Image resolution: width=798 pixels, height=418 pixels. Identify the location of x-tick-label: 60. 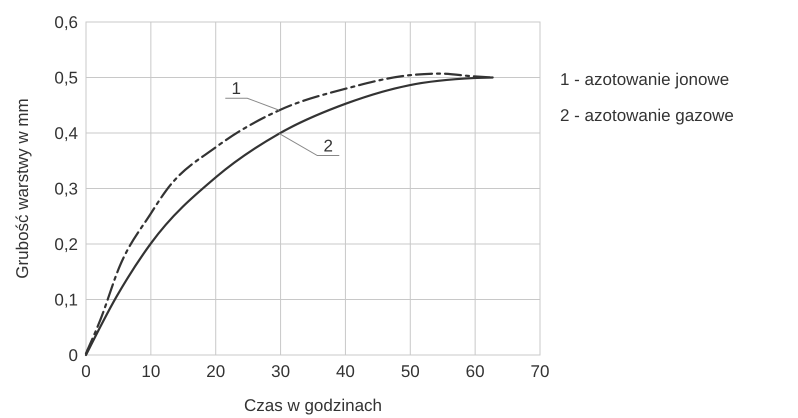
(475, 371).